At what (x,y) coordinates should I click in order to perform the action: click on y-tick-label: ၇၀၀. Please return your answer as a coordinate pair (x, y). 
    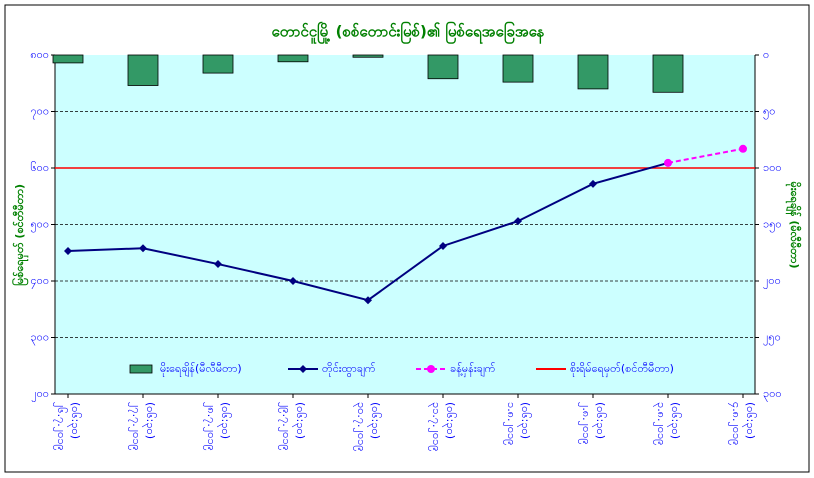
    Looking at the image, I should click on (39, 112).